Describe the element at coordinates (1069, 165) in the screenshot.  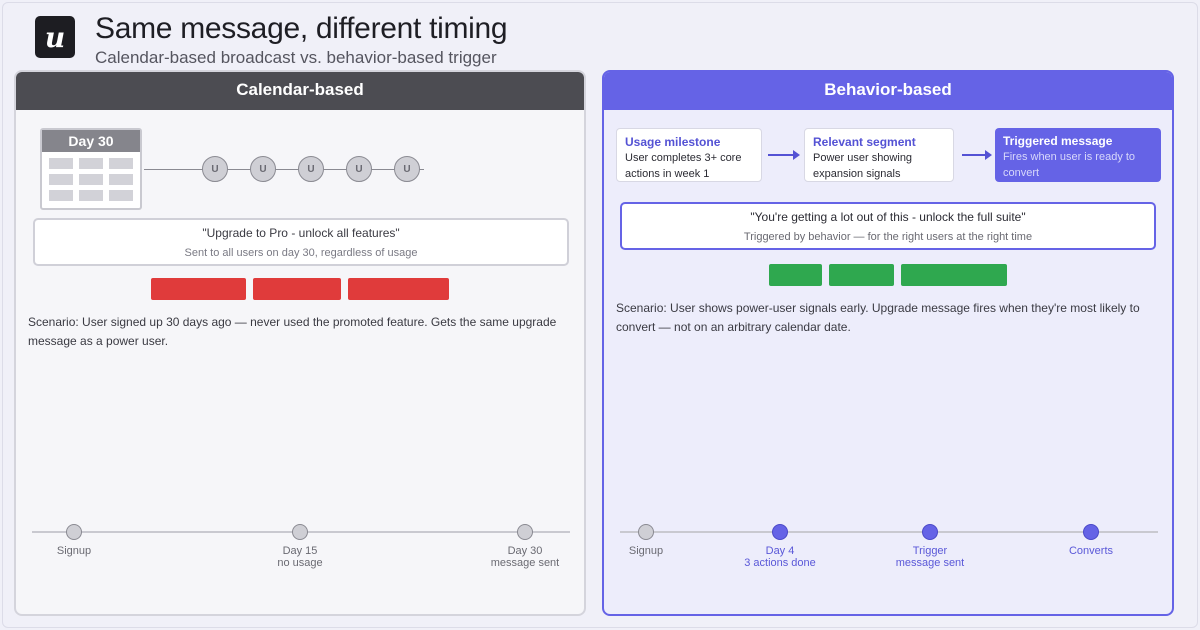
I see `flow-step-body: Fires when user is ready to convert` at that location.